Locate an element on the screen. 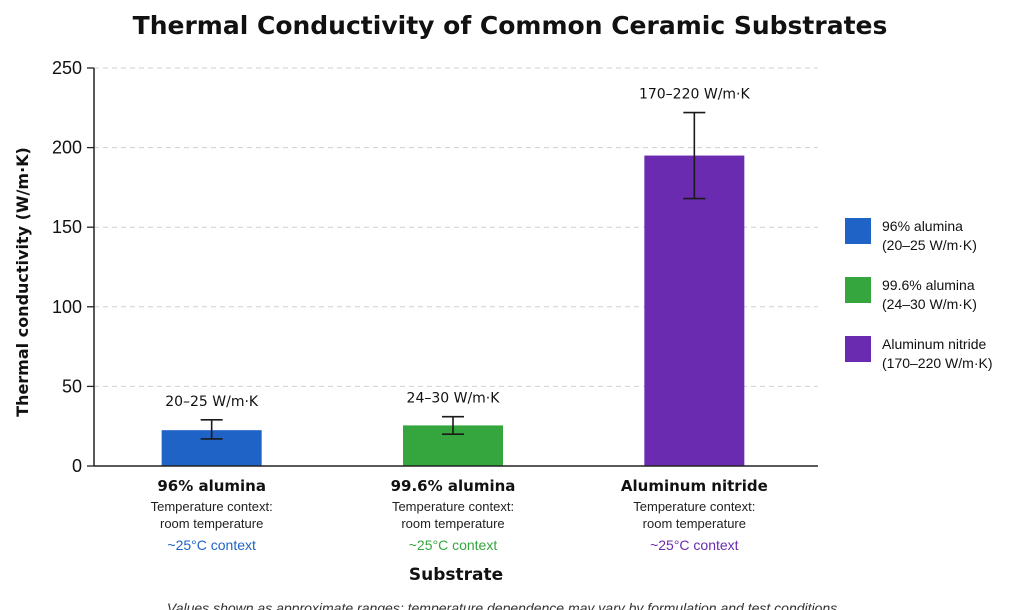 This screenshot has height=610, width=1024. data-label-1: 24–30 W/m·K is located at coordinates (454, 399).